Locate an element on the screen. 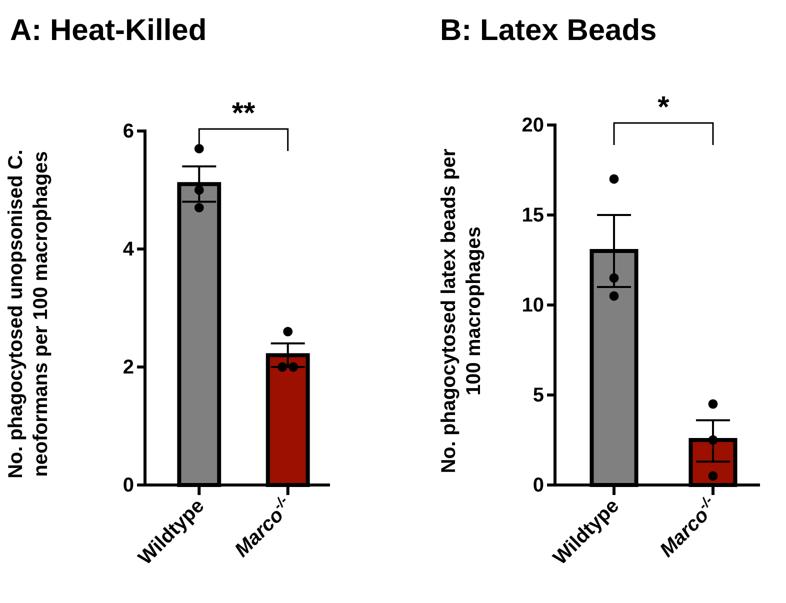  y-tick-label: 15 is located at coordinates (533, 215).